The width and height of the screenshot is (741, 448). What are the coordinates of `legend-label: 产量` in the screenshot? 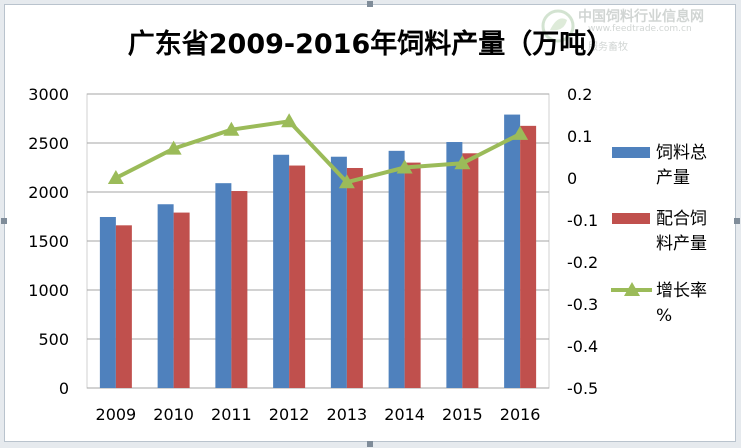 It's located at (673, 178).